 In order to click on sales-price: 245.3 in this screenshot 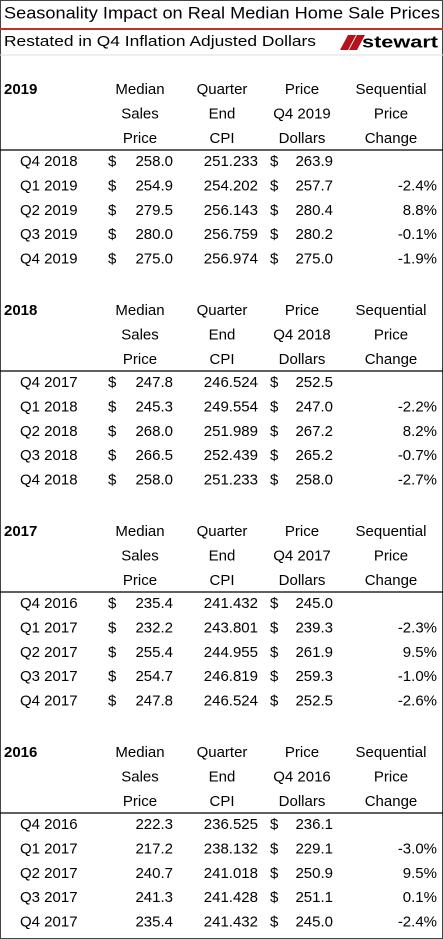, I will do `click(154, 406)`.